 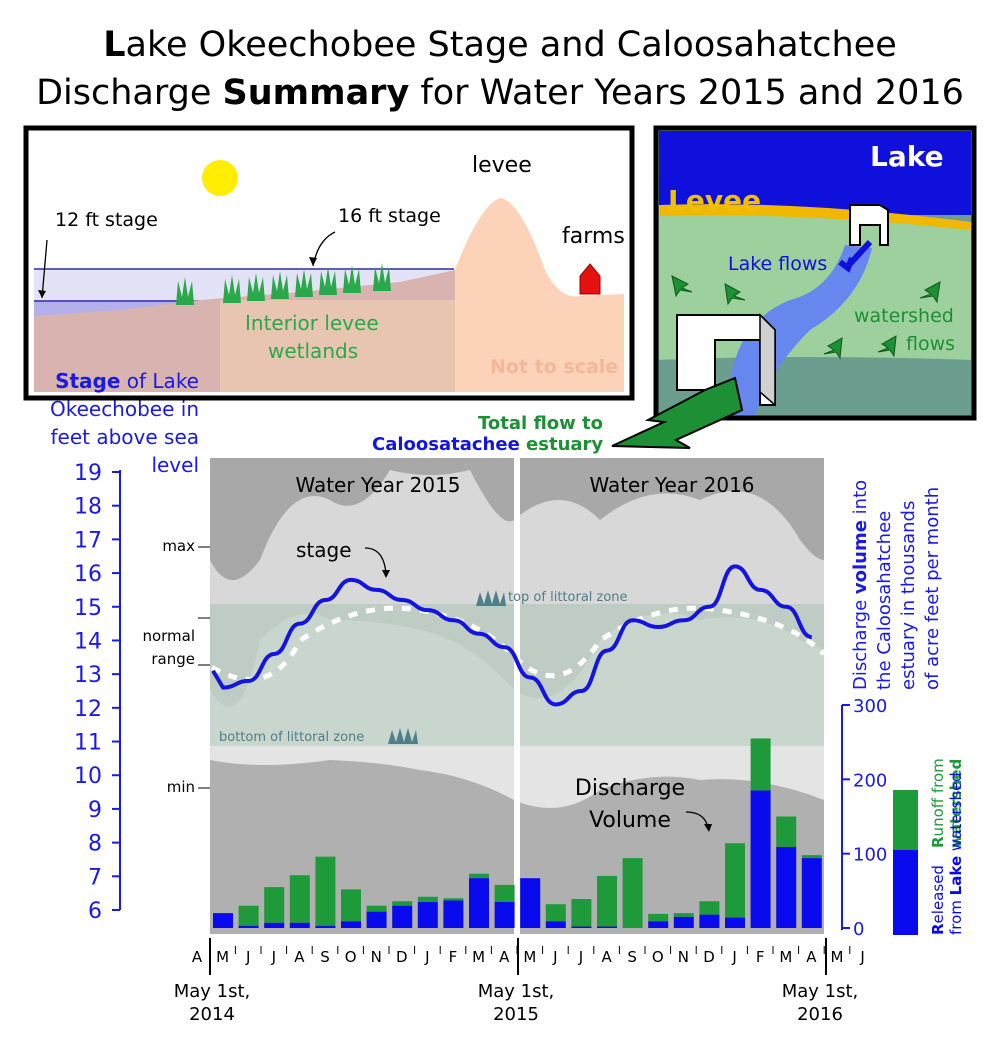 What do you see at coordinates (709, 957) in the screenshot?
I see `x-axis-month-label: D` at bounding box center [709, 957].